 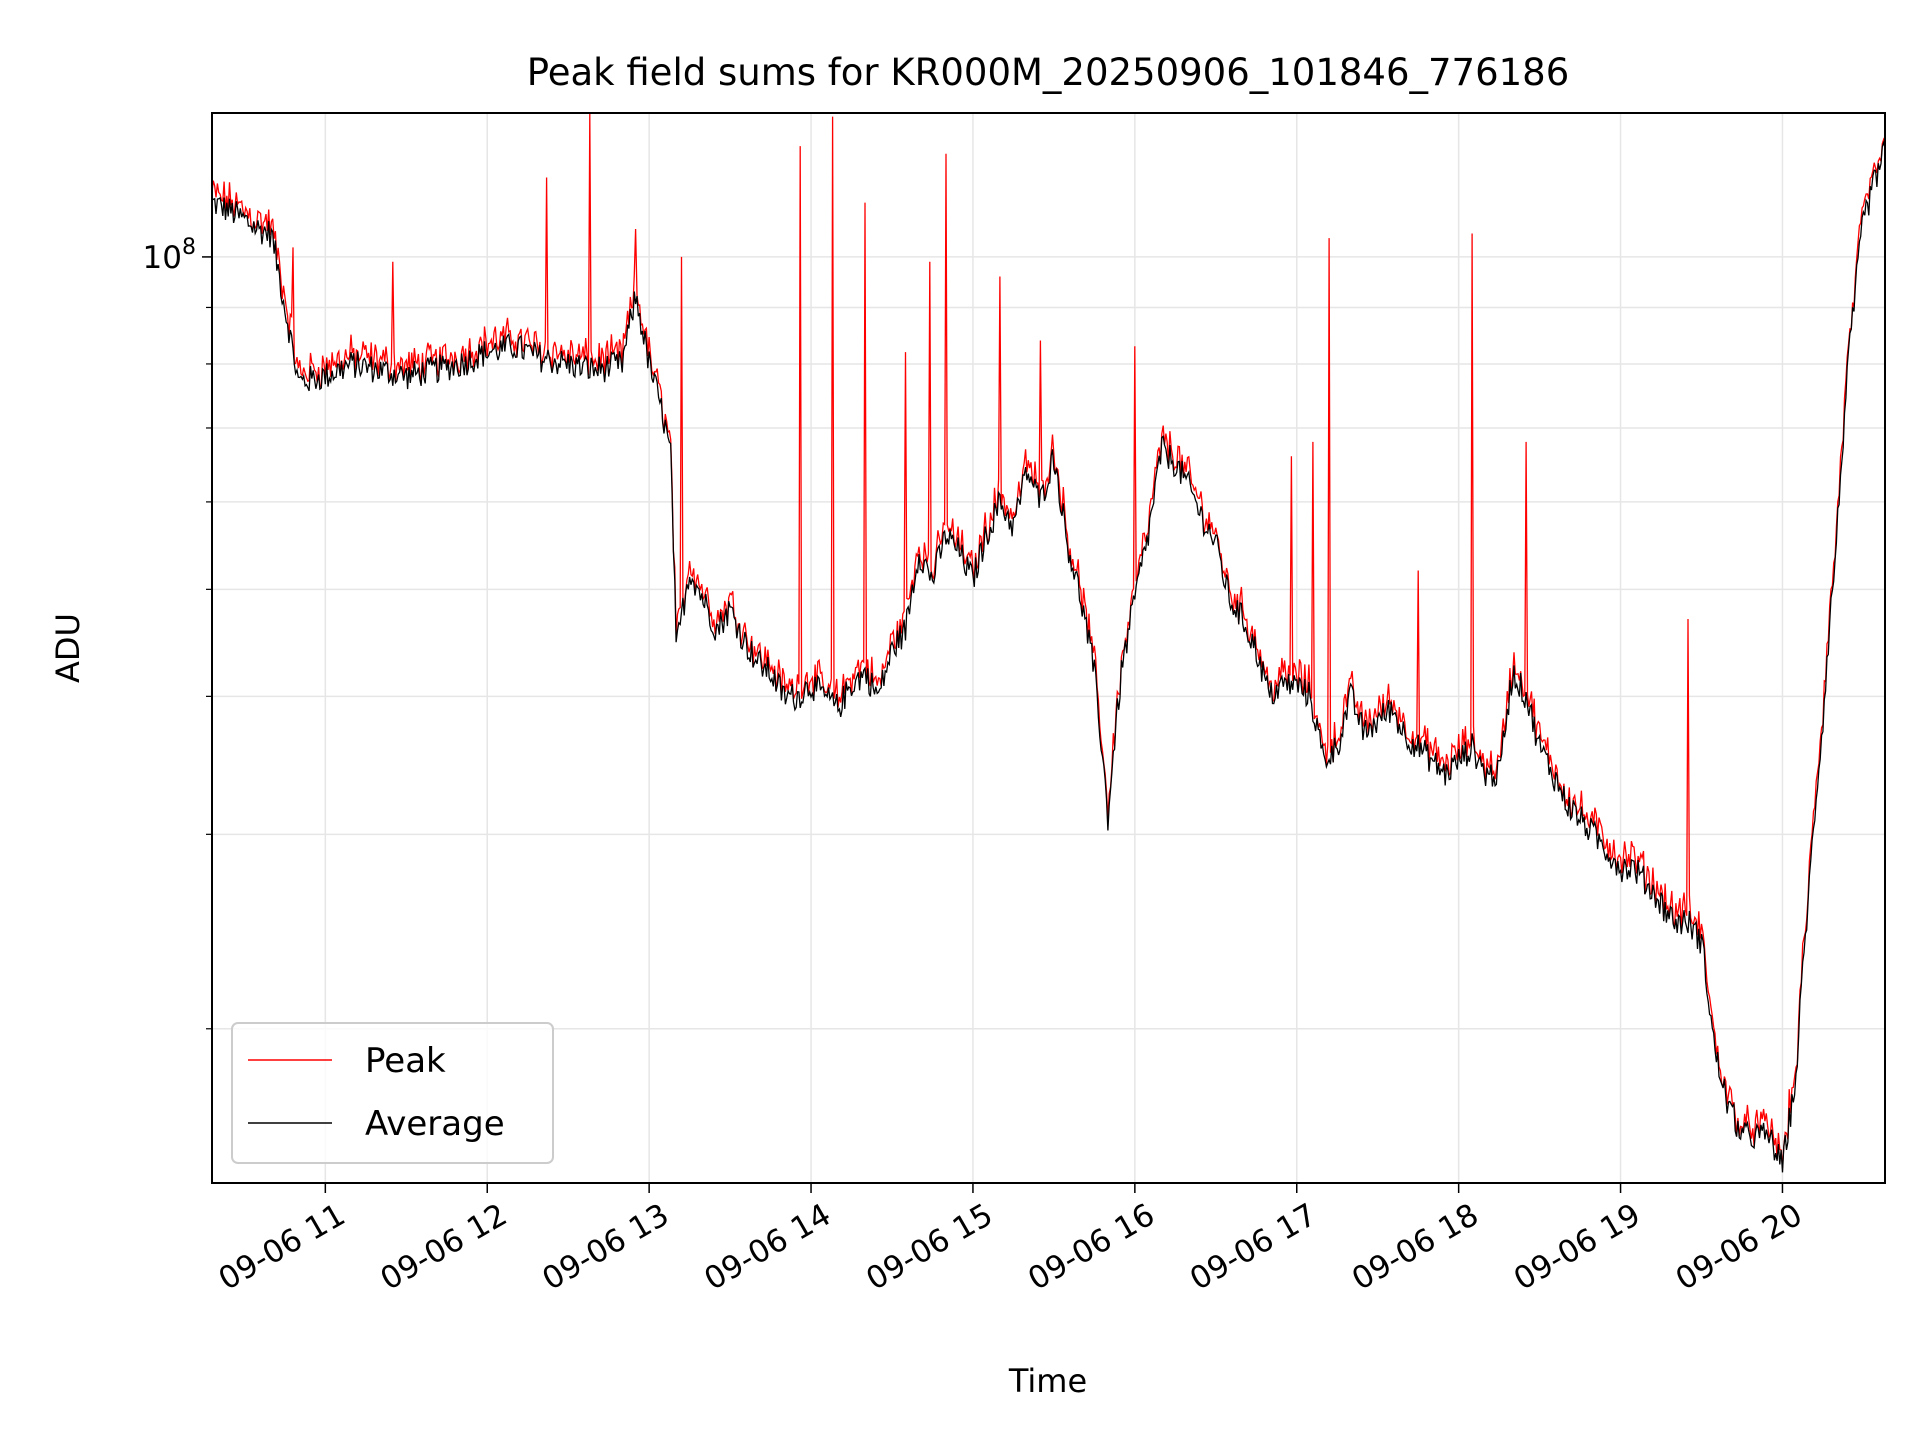 I want to click on legend: Peak Average, so click(x=392, y=1093).